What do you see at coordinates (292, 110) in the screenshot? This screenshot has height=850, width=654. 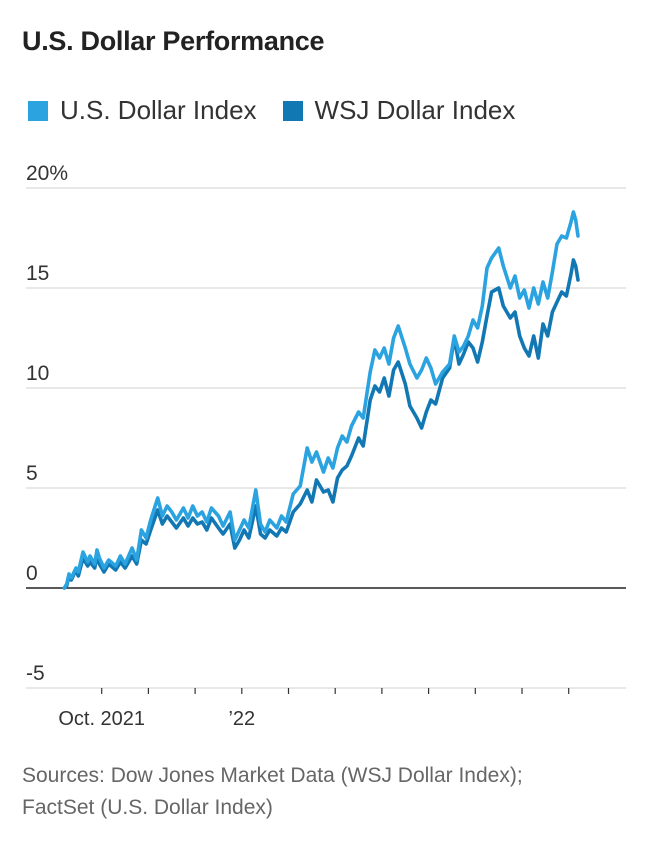 I see `legend-swatch-wsj-dollar-index` at bounding box center [292, 110].